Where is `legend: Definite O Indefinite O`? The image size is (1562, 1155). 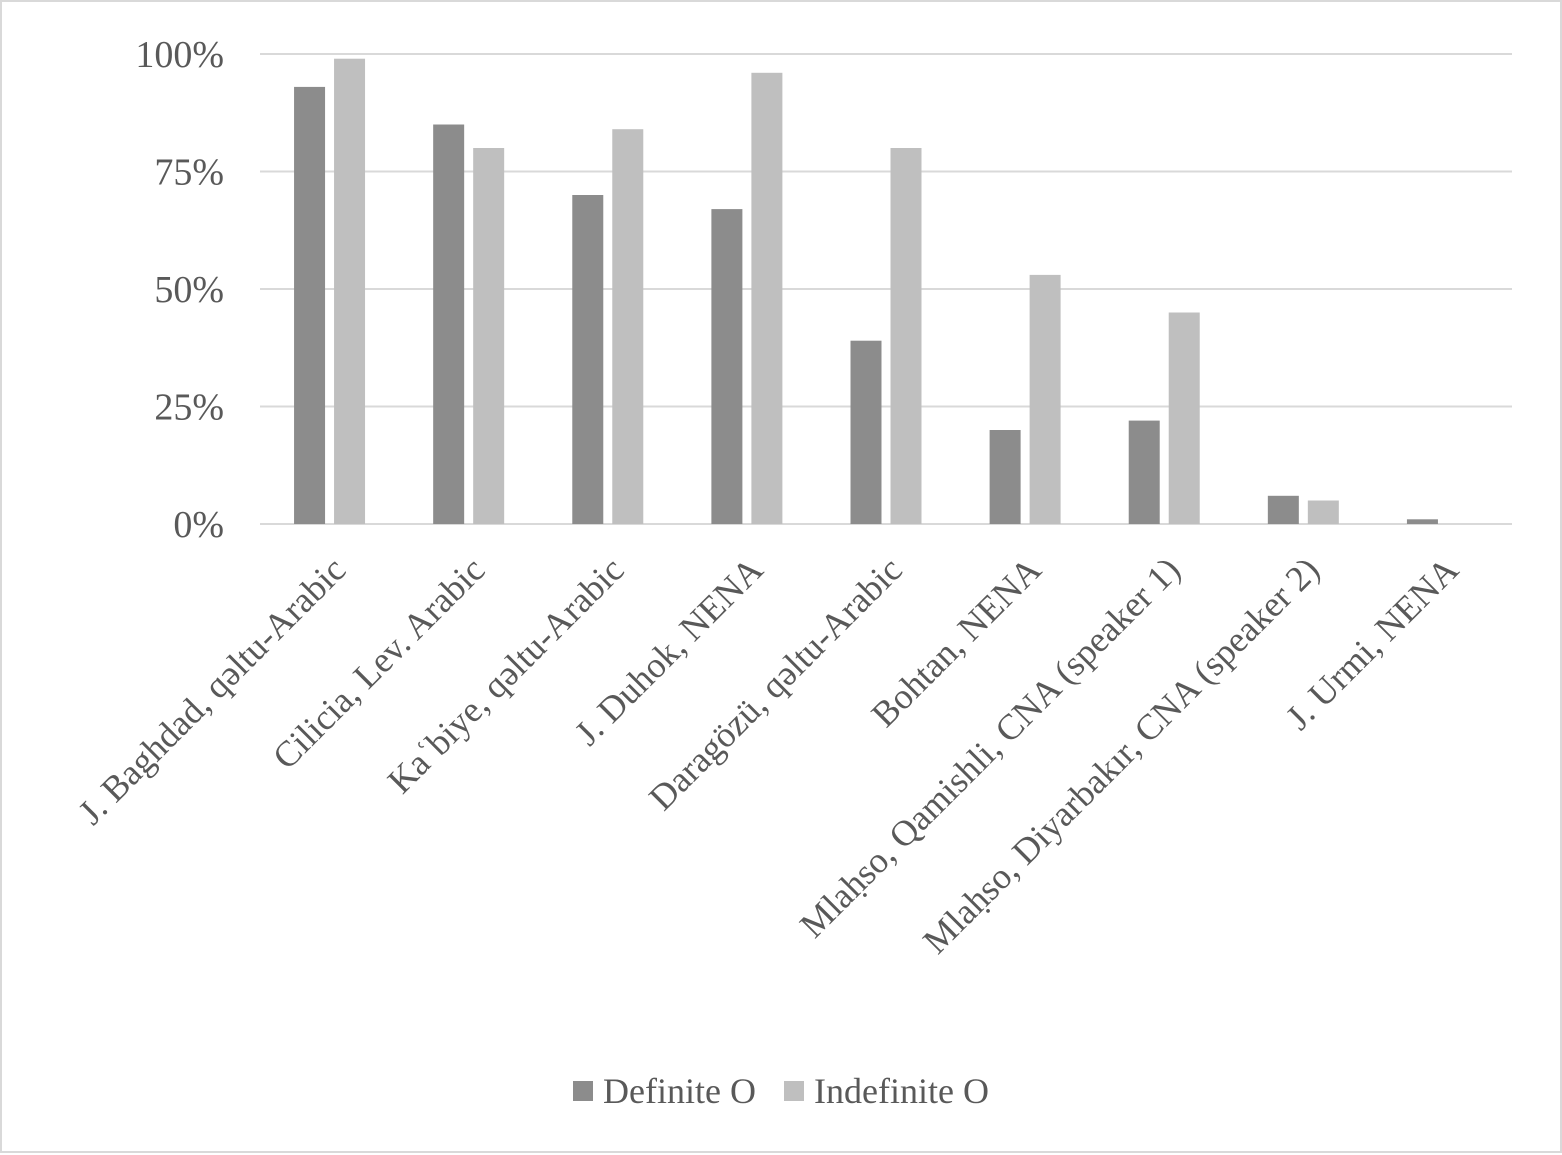
legend: Definite O Indefinite O is located at coordinates (781, 1091).